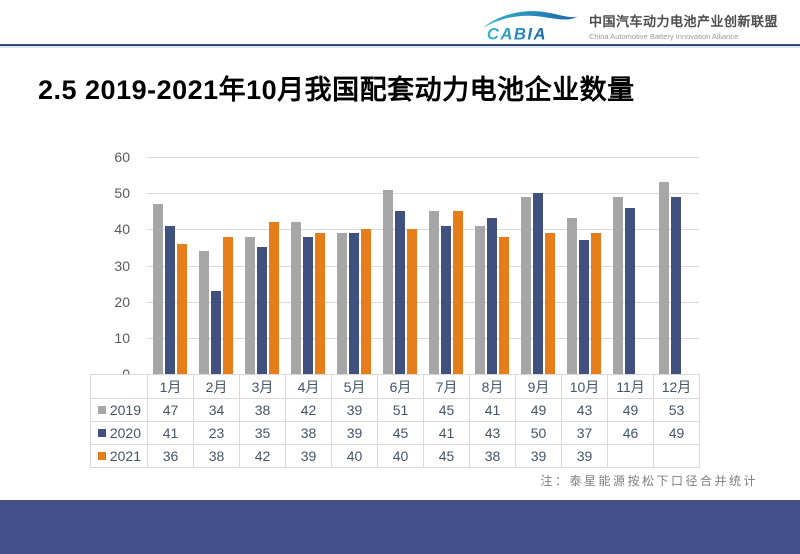  Describe the element at coordinates (122, 337) in the screenshot. I see `y-tick-label: 10` at that location.